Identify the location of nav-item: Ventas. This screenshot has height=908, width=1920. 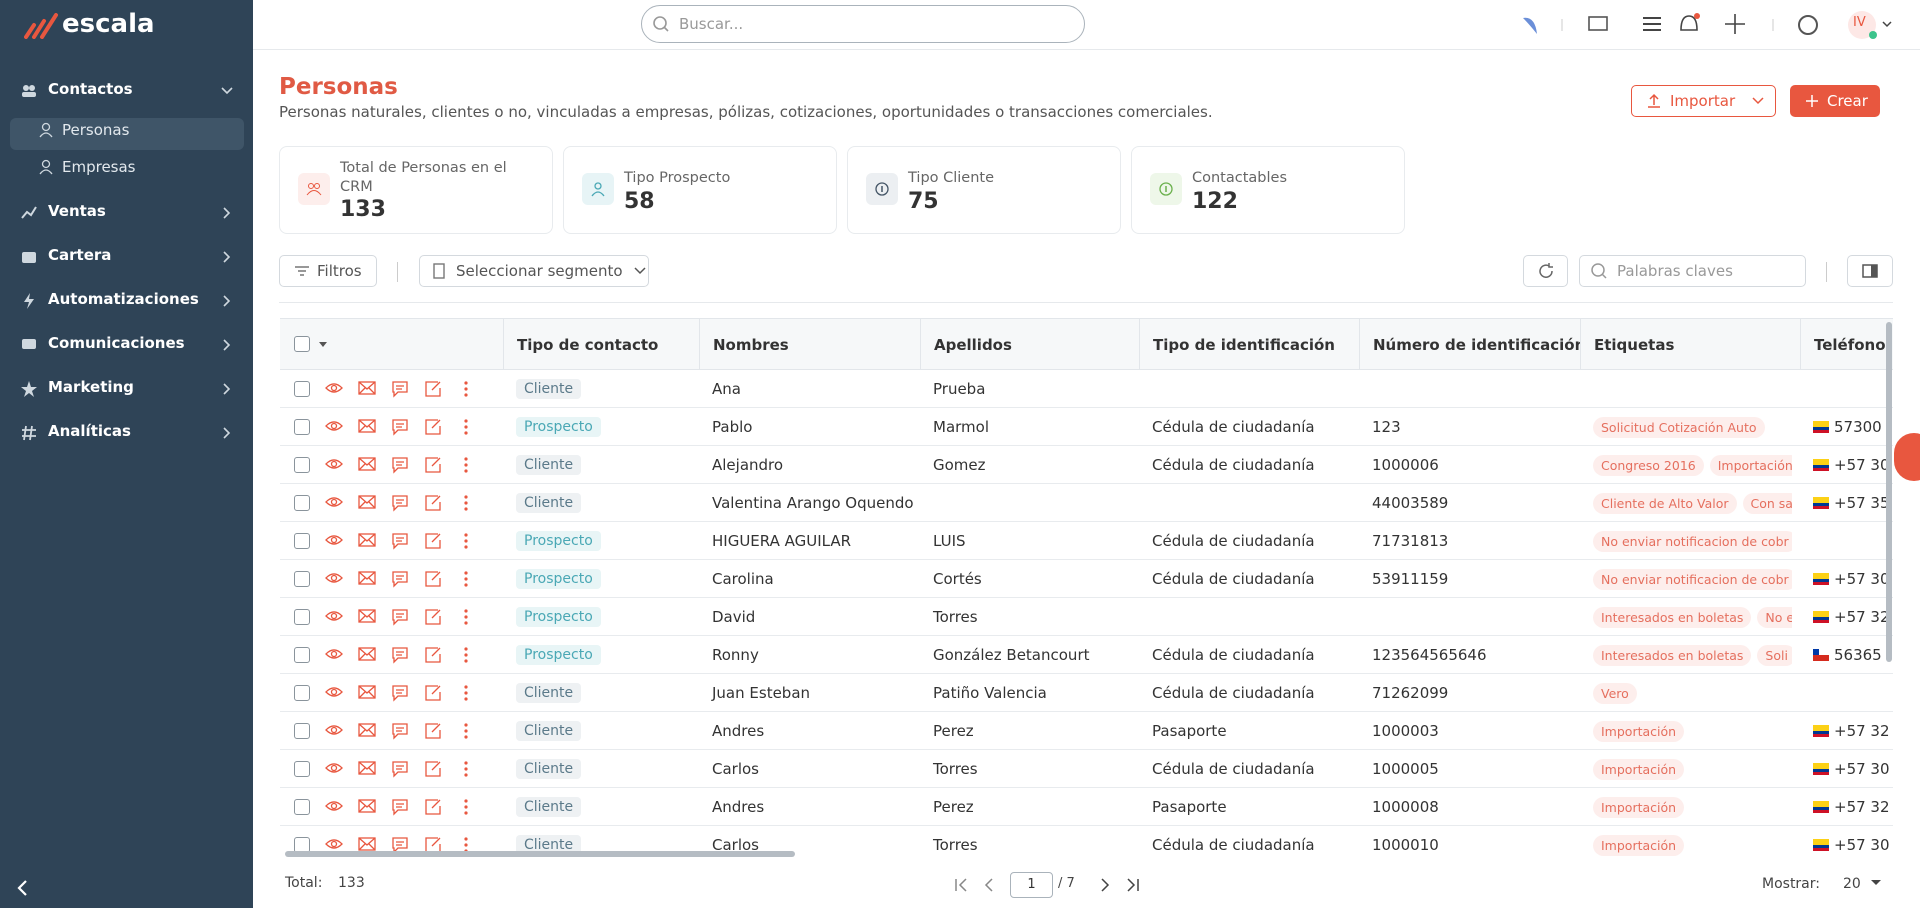
(77, 211).